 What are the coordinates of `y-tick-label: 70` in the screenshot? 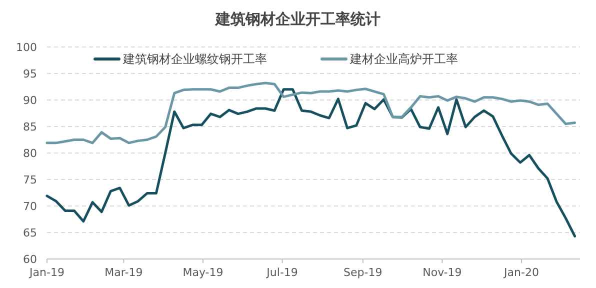 It's located at (30, 206).